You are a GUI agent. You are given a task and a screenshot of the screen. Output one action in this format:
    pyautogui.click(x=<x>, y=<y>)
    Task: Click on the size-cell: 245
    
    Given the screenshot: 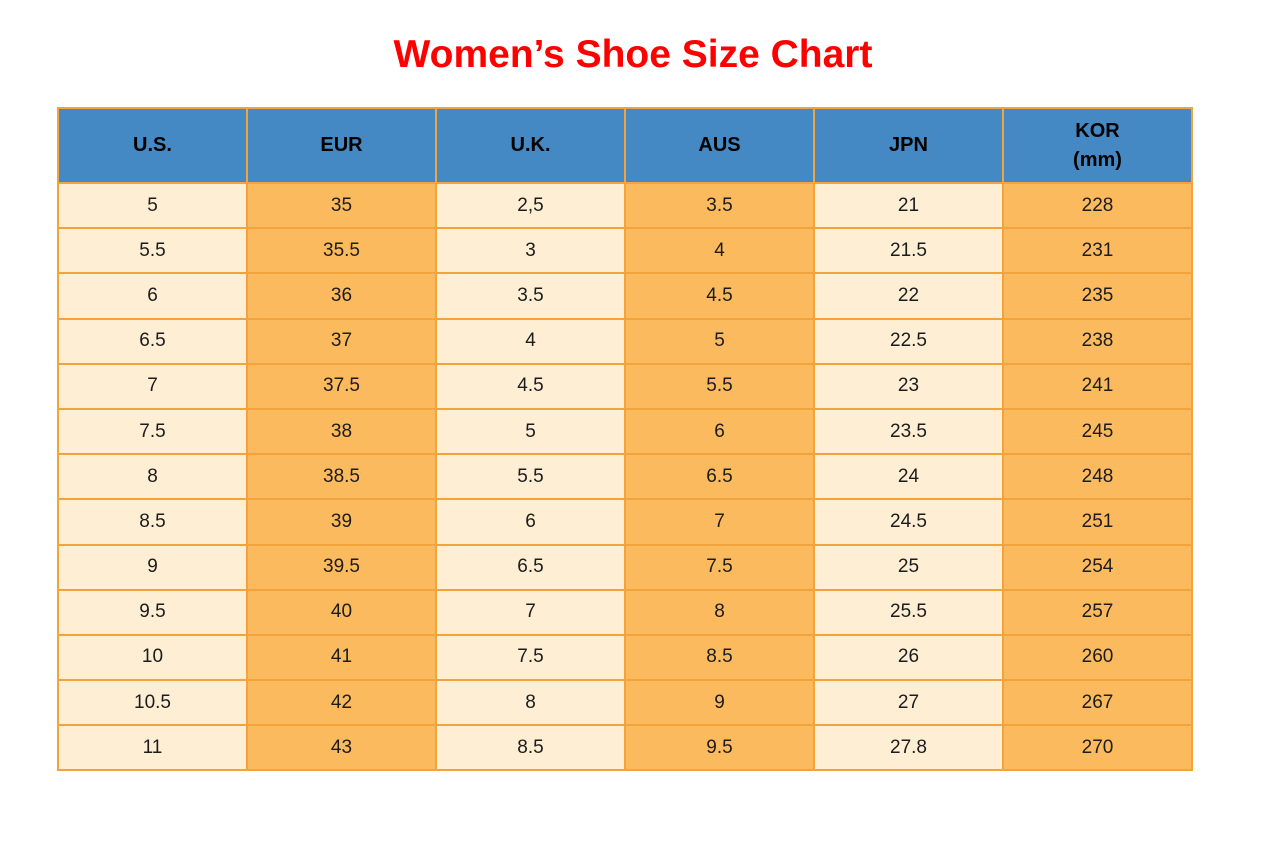 What is the action you would take?
    pyautogui.click(x=1097, y=431)
    